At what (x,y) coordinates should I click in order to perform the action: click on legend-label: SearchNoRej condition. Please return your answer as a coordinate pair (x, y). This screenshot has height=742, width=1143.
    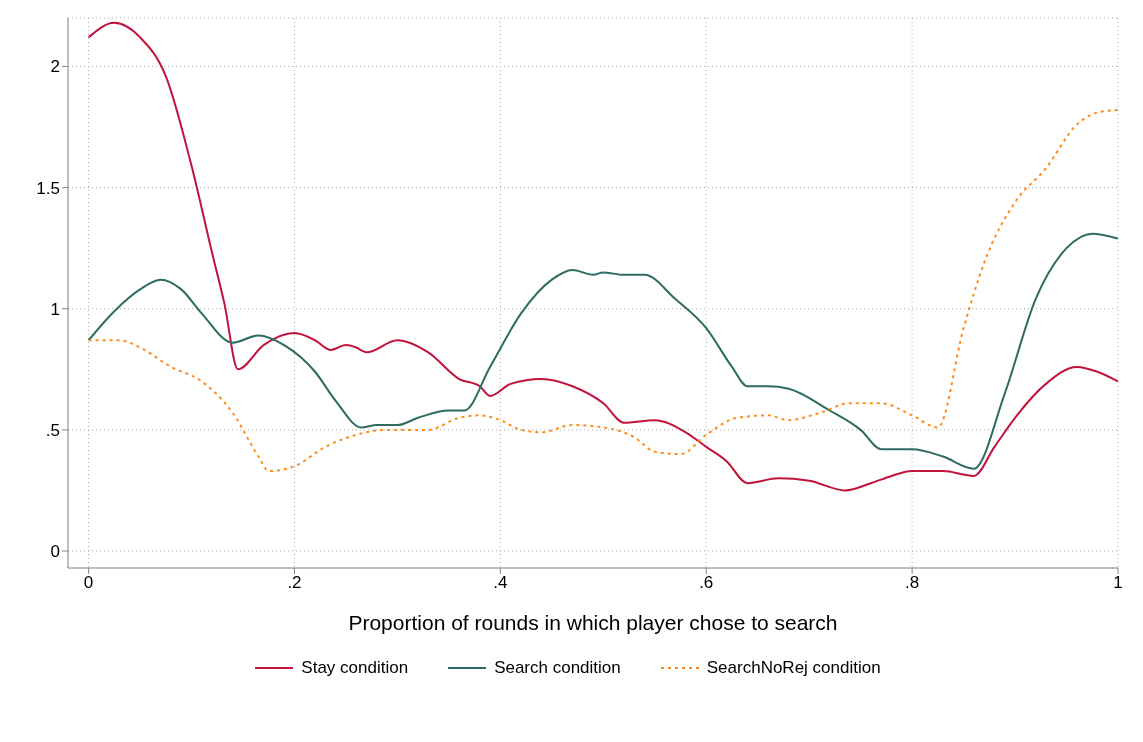
    Looking at the image, I should click on (793, 668).